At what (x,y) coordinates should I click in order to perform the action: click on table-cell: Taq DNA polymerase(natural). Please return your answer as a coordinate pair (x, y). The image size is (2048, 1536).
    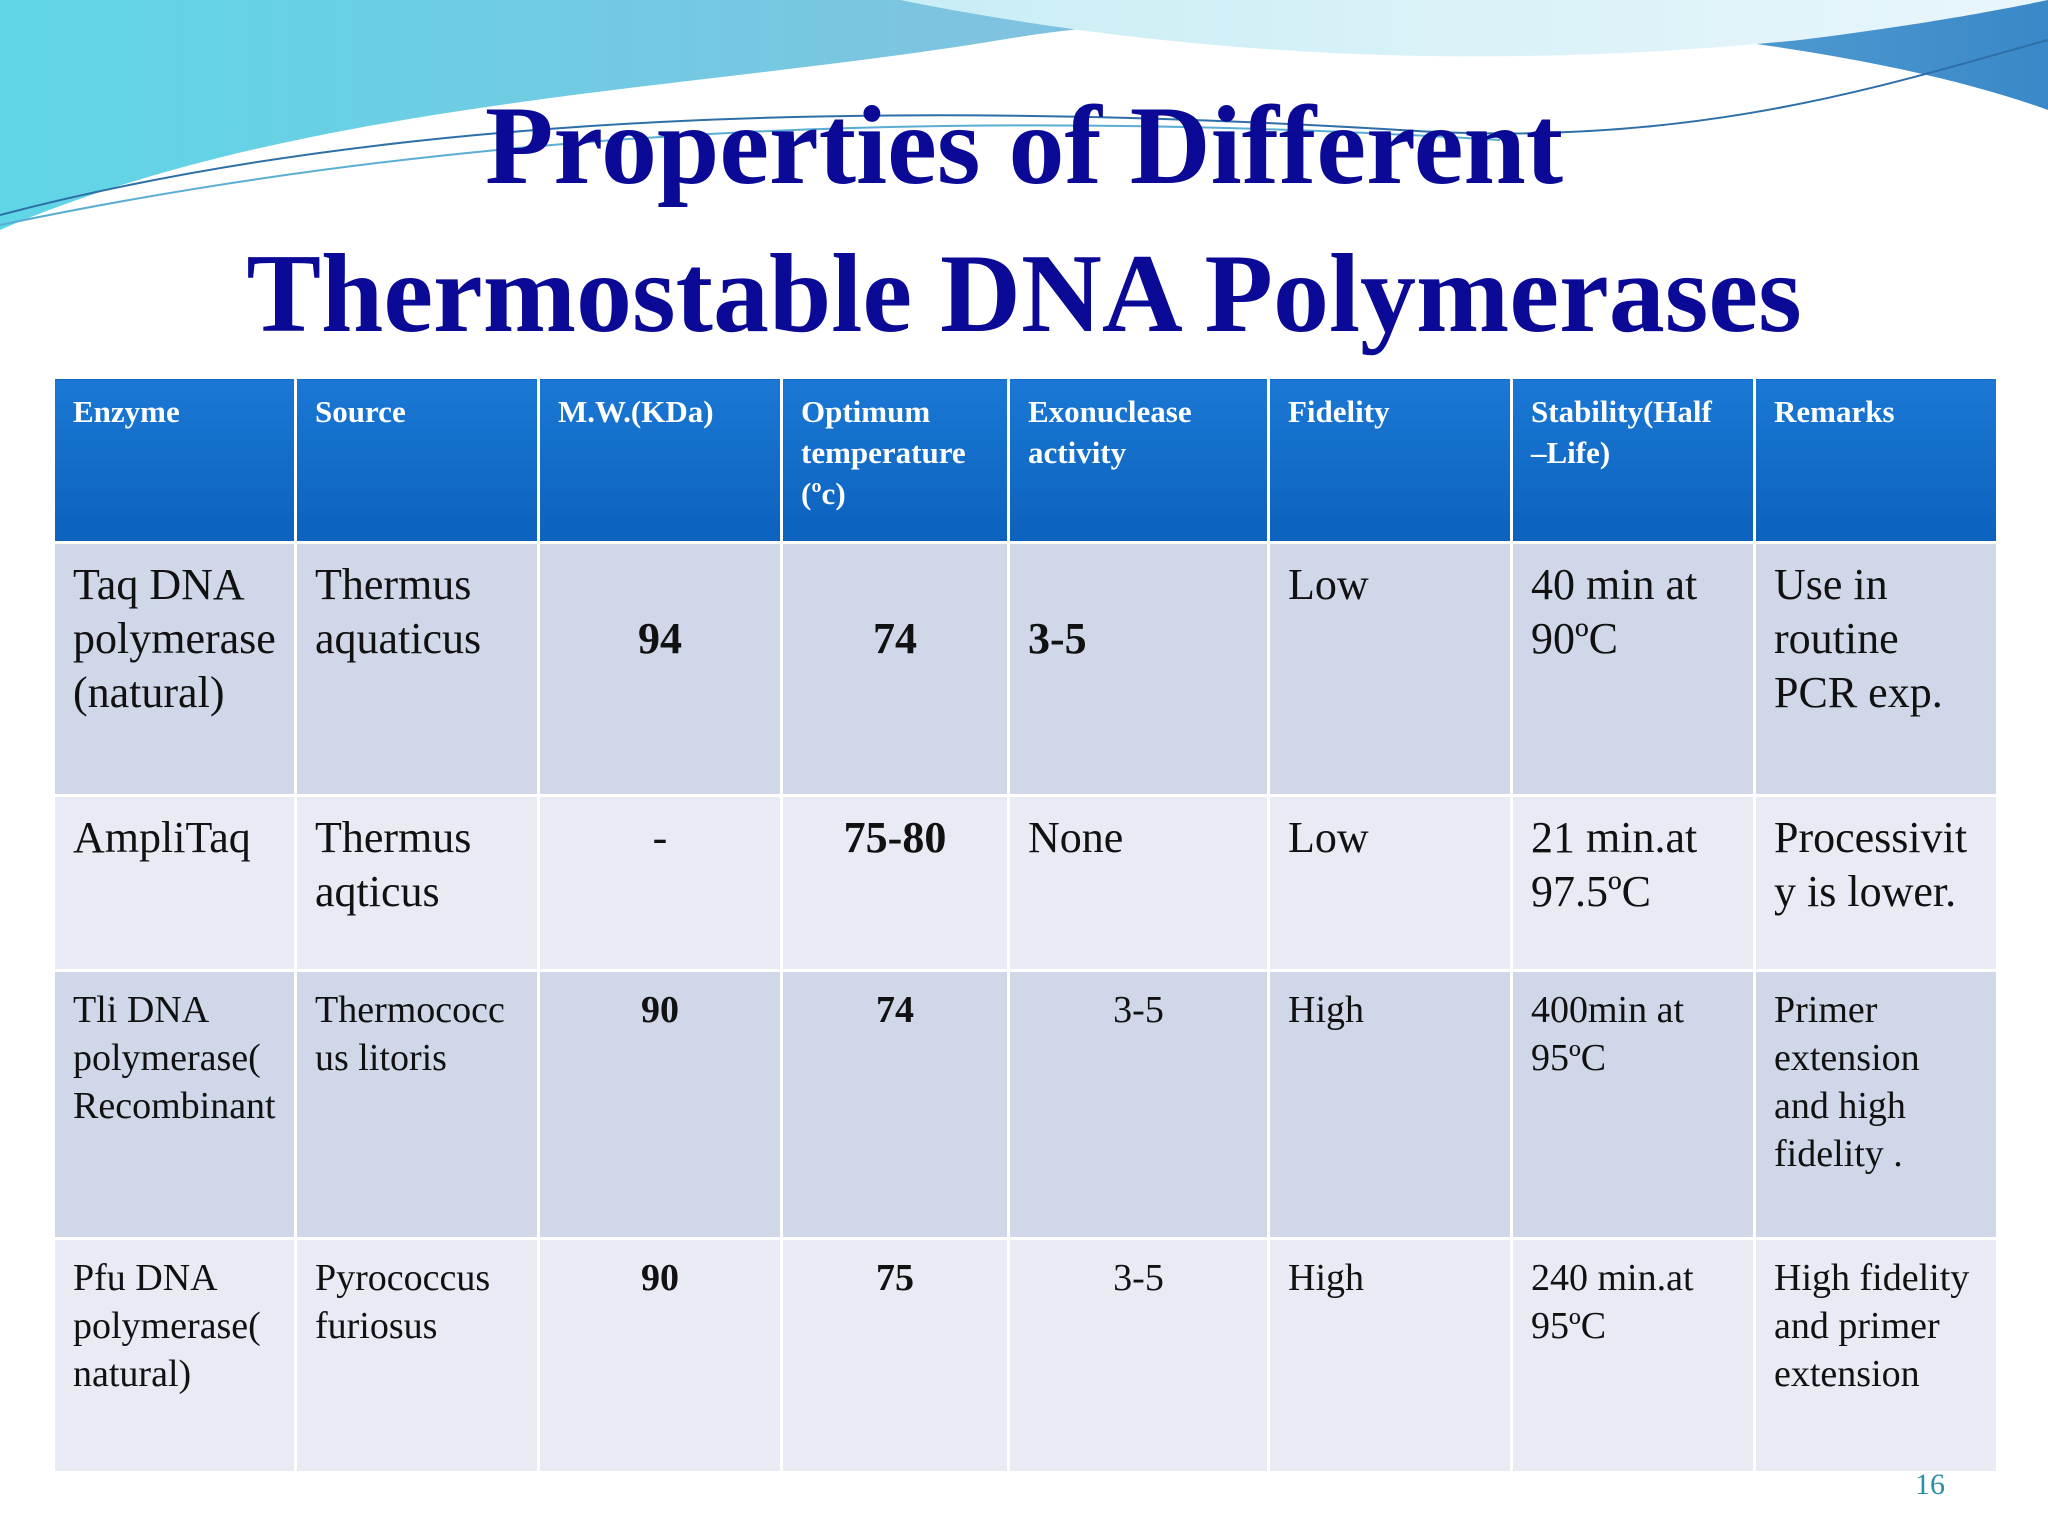
    Looking at the image, I should click on (174, 669).